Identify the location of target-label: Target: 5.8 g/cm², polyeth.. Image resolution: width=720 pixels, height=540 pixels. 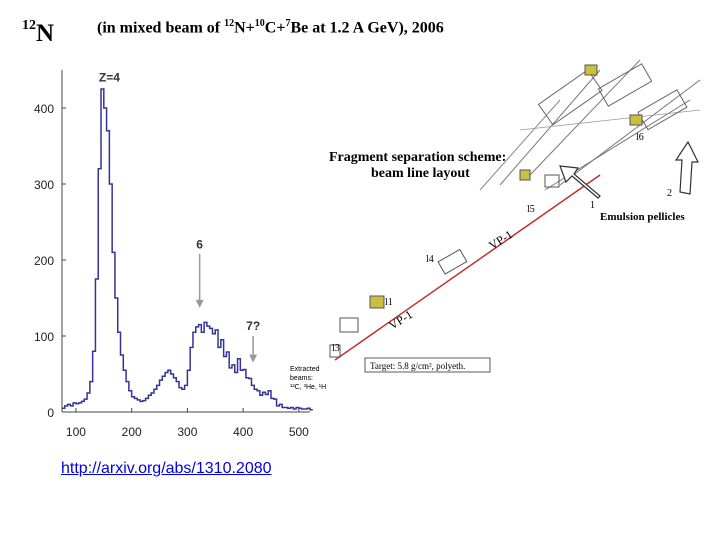
(417, 366).